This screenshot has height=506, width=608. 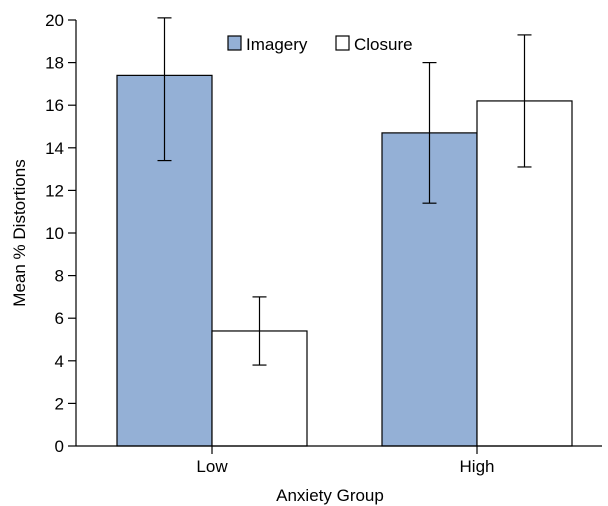 I want to click on legend-label-imagery: Imagery, so click(x=277, y=44).